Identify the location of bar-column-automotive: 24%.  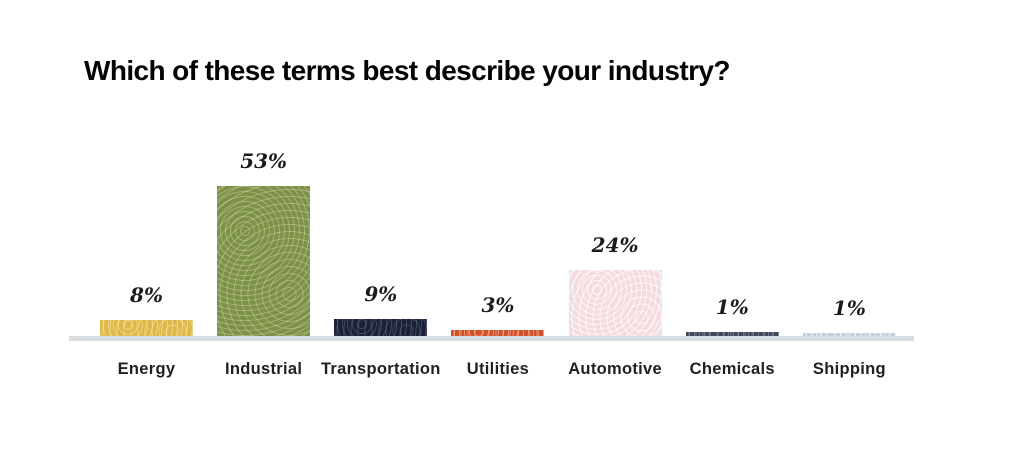
(615, 168).